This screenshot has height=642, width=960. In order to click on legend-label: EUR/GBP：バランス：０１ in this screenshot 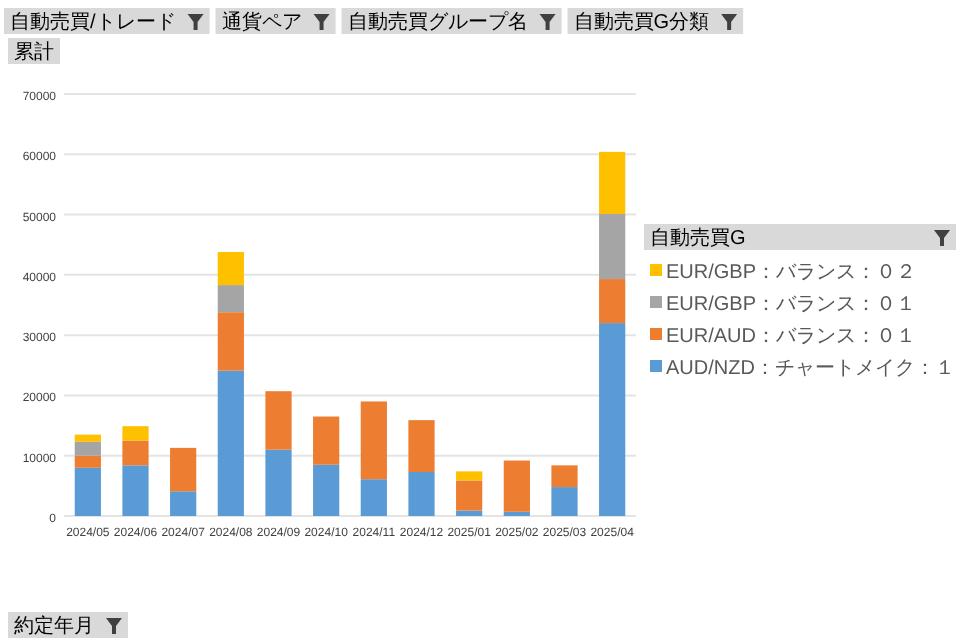, I will do `click(791, 305)`.